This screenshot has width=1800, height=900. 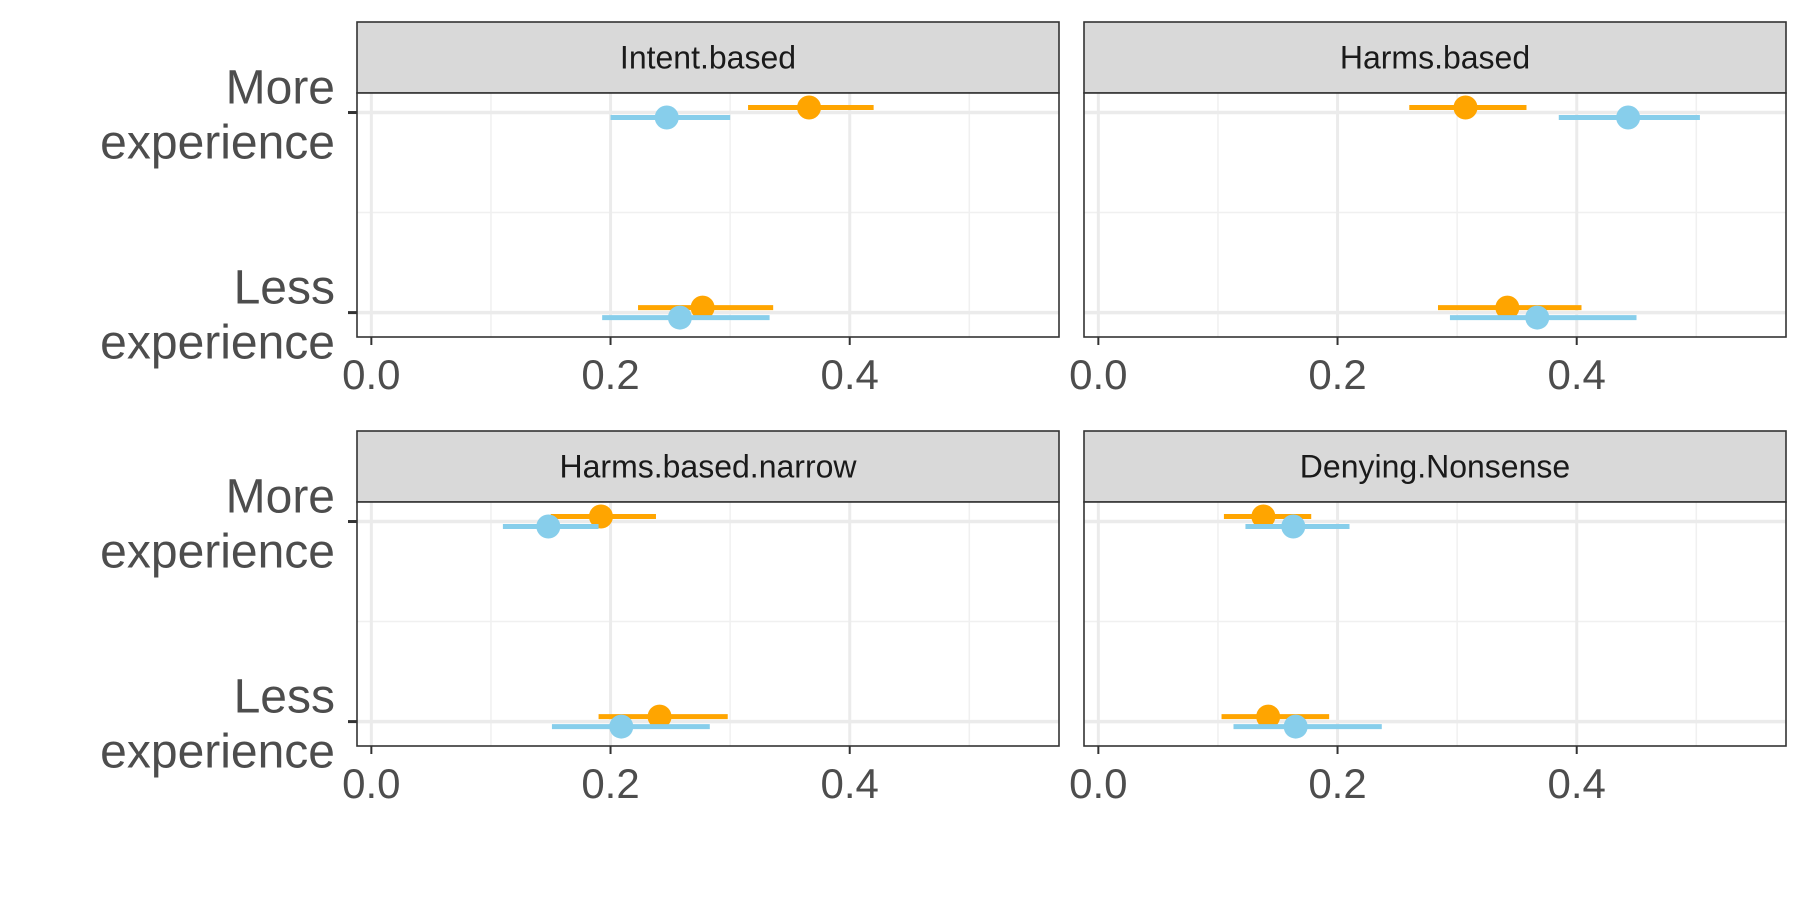 I want to click on strip-label: Harms.based.narrow, so click(x=709, y=467).